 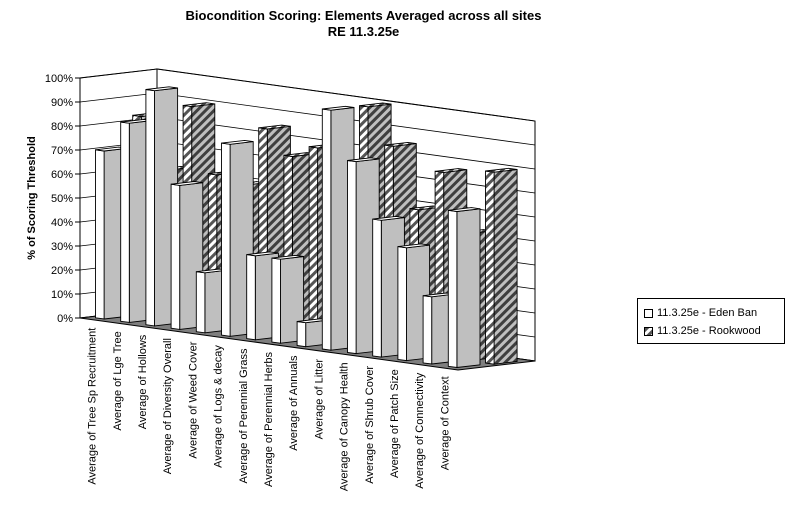 I want to click on x-tick-label: Average of Diversity Overall, so click(x=168, y=406).